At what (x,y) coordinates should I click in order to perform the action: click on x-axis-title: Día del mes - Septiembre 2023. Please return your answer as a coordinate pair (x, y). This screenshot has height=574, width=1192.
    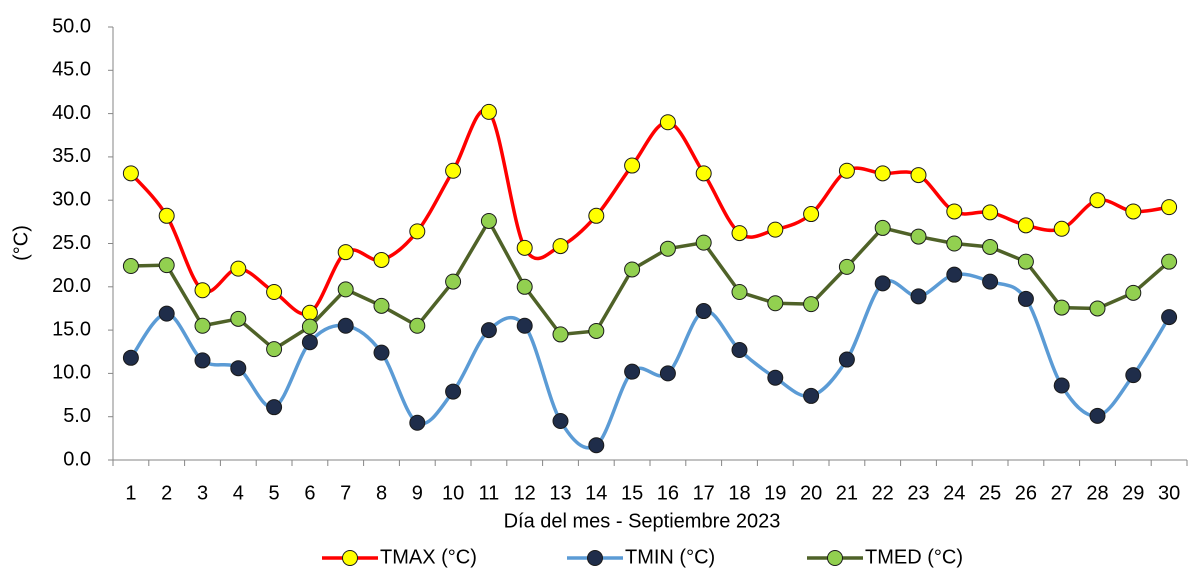
    Looking at the image, I should click on (642, 521).